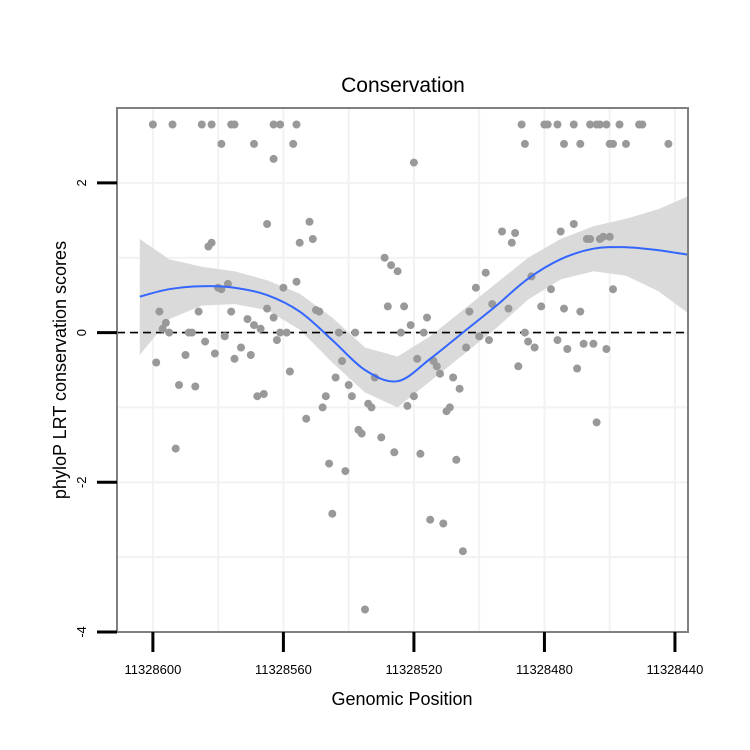 The height and width of the screenshot is (750, 750). I want to click on x-axis: 11328600 11328560 11328520 11328480 11328440, so click(413, 654).